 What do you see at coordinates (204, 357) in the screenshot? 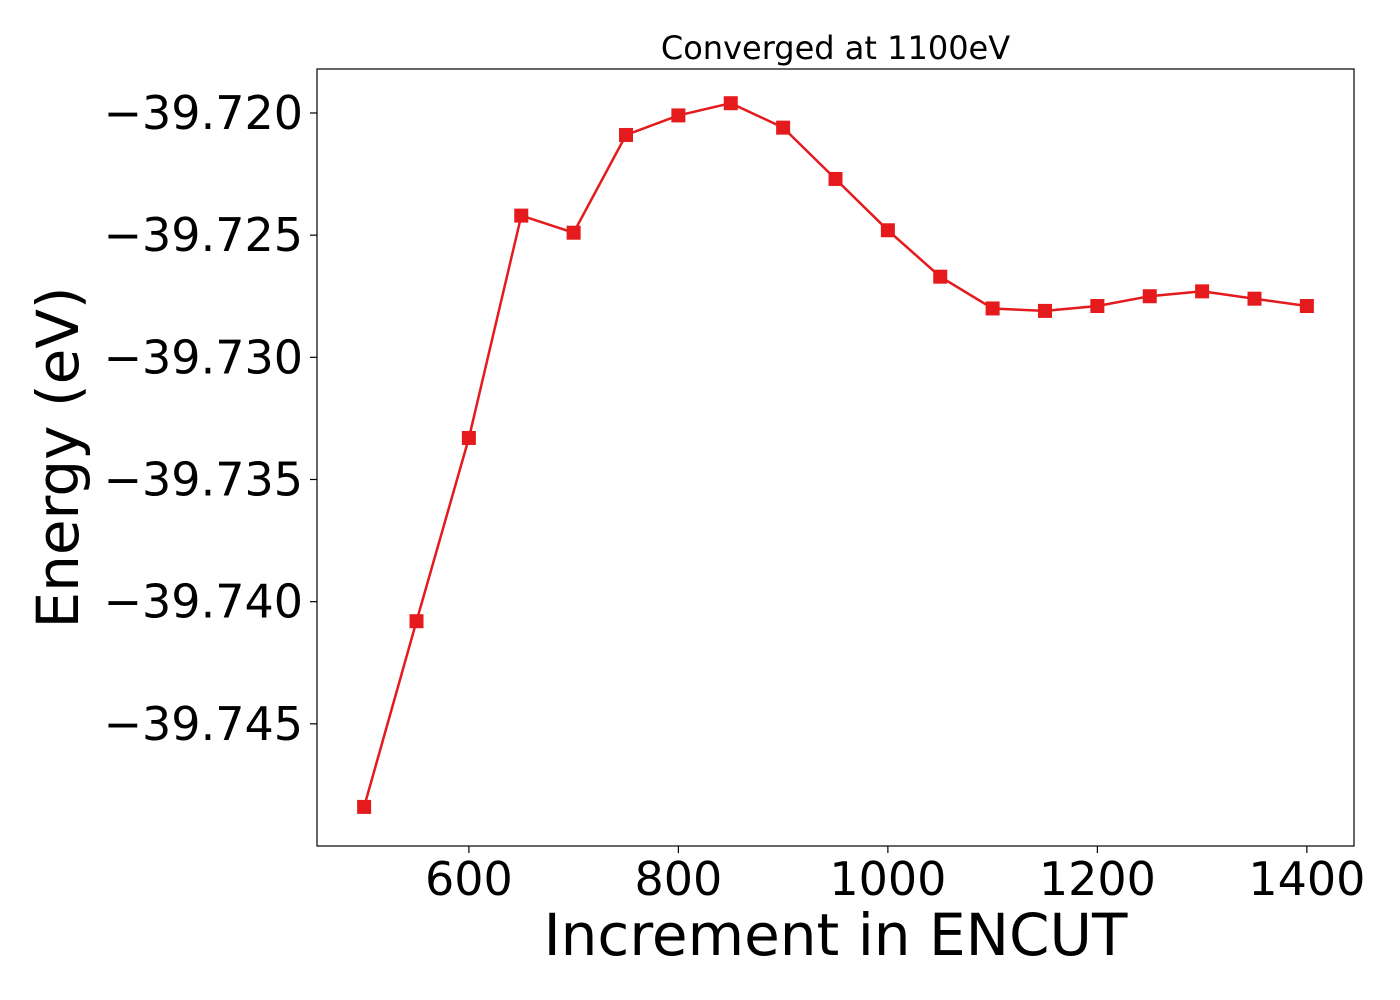
I see `y-tick-label: −39.730` at bounding box center [204, 357].